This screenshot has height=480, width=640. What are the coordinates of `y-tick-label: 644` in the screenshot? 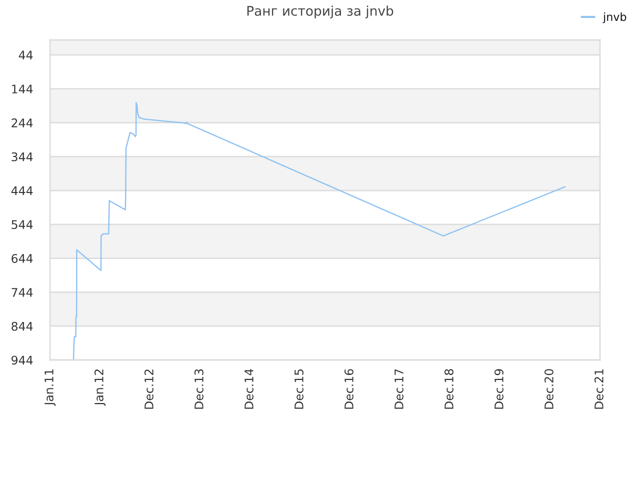 It's located at (22, 258).